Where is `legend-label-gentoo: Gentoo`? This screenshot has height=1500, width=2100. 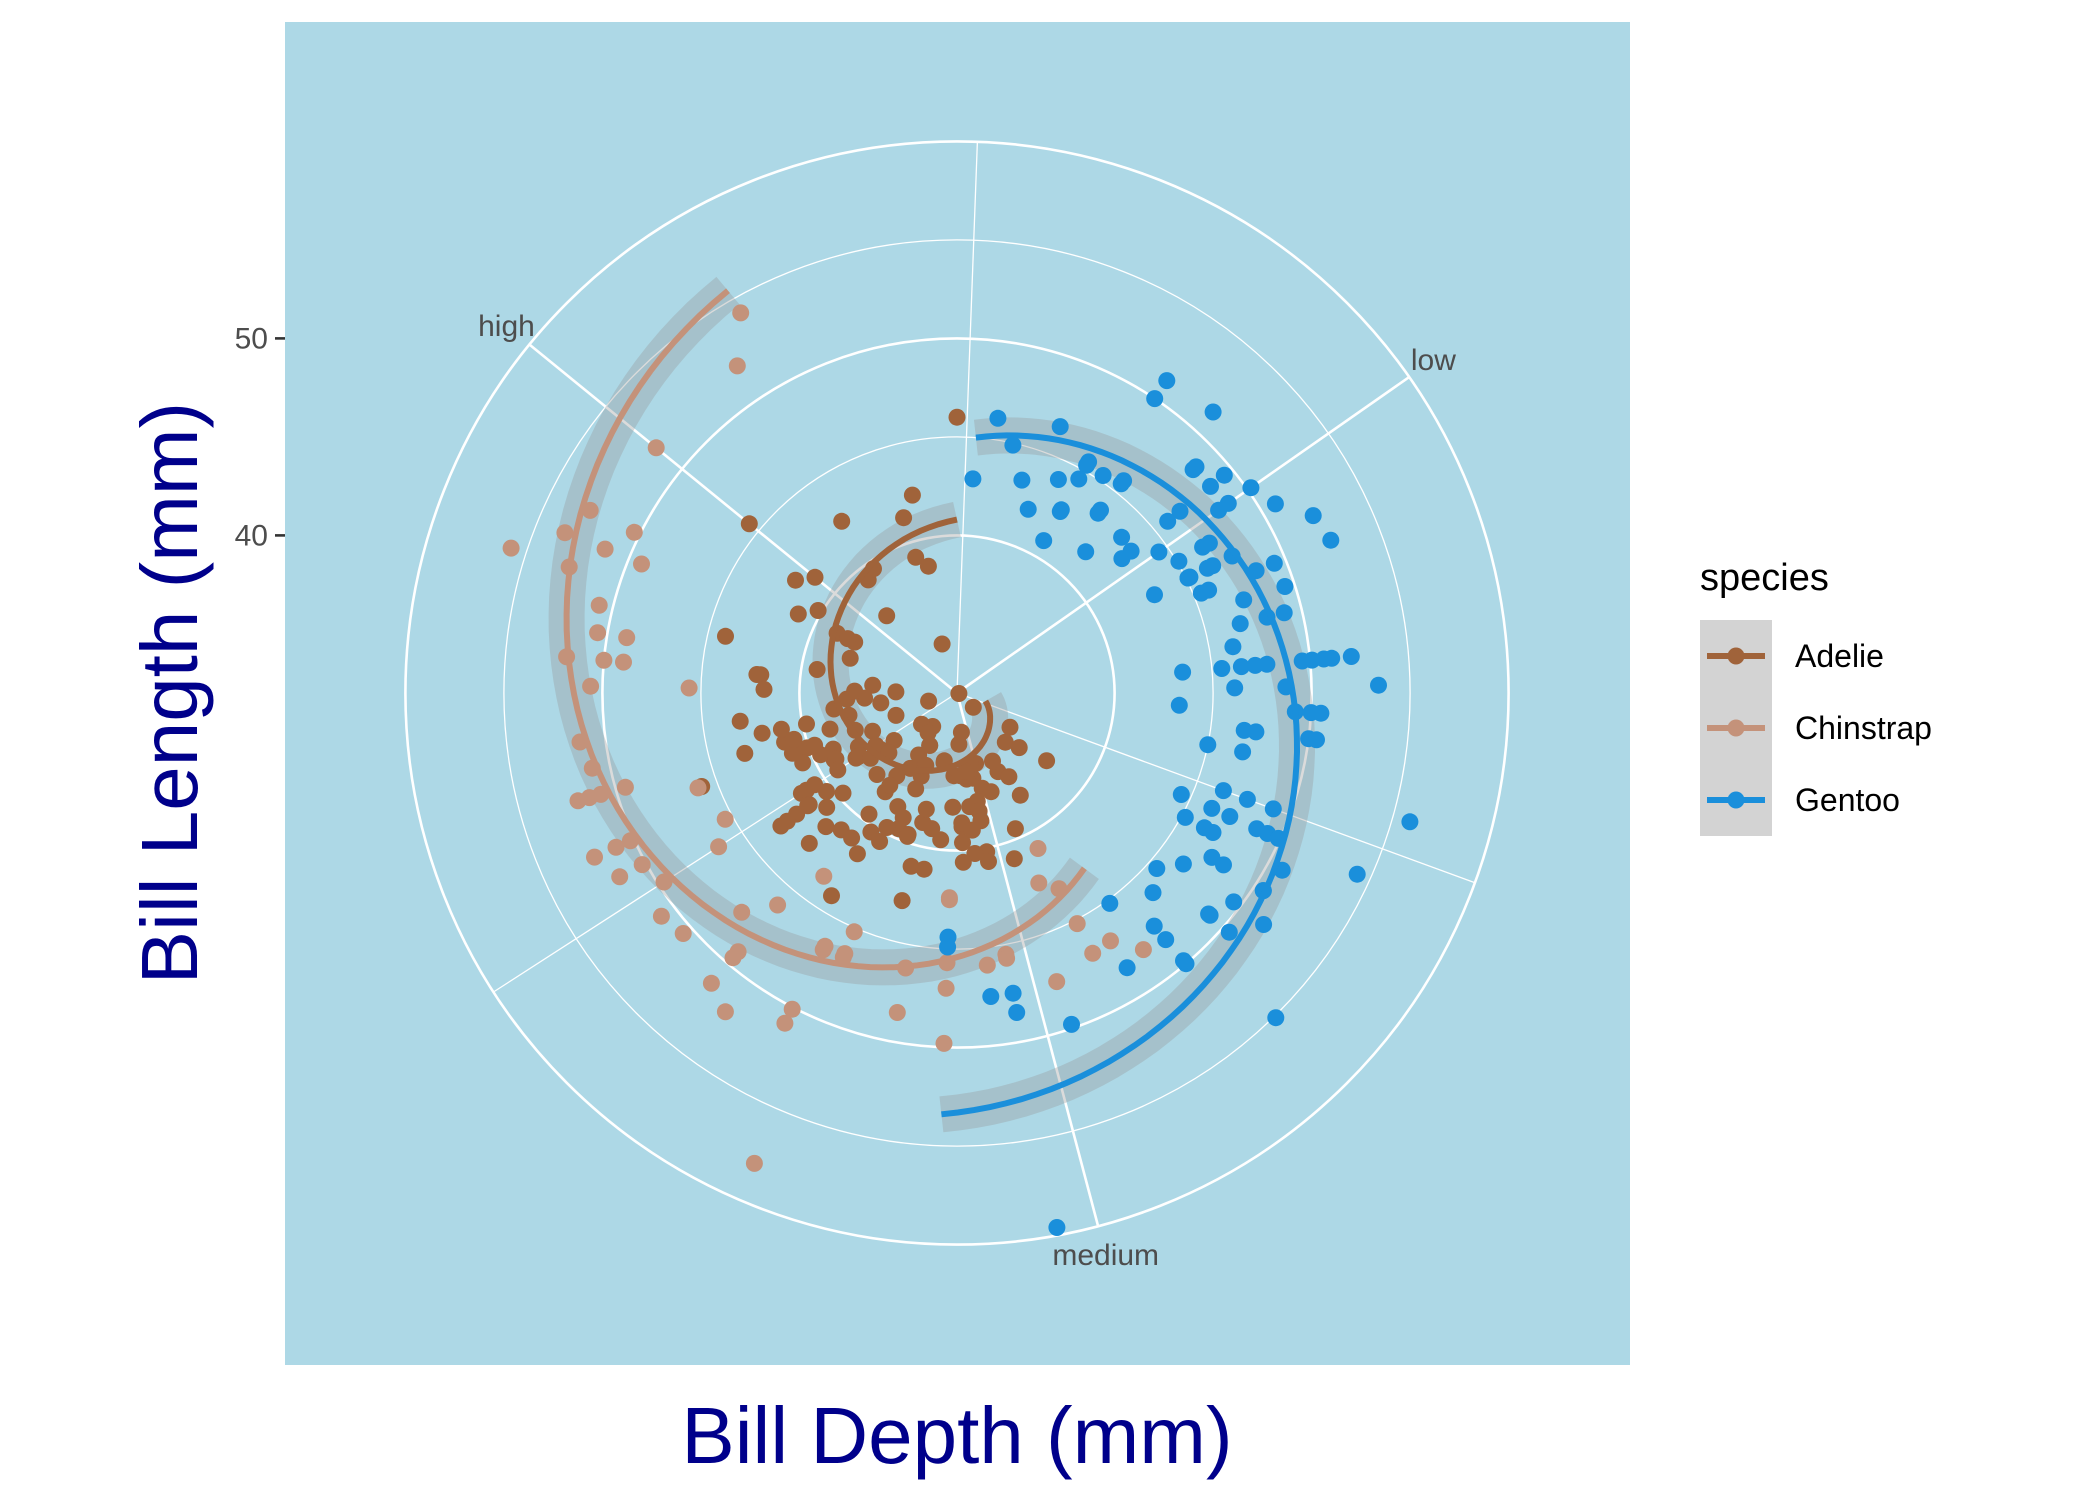 legend-label-gentoo: Gentoo is located at coordinates (1847, 800).